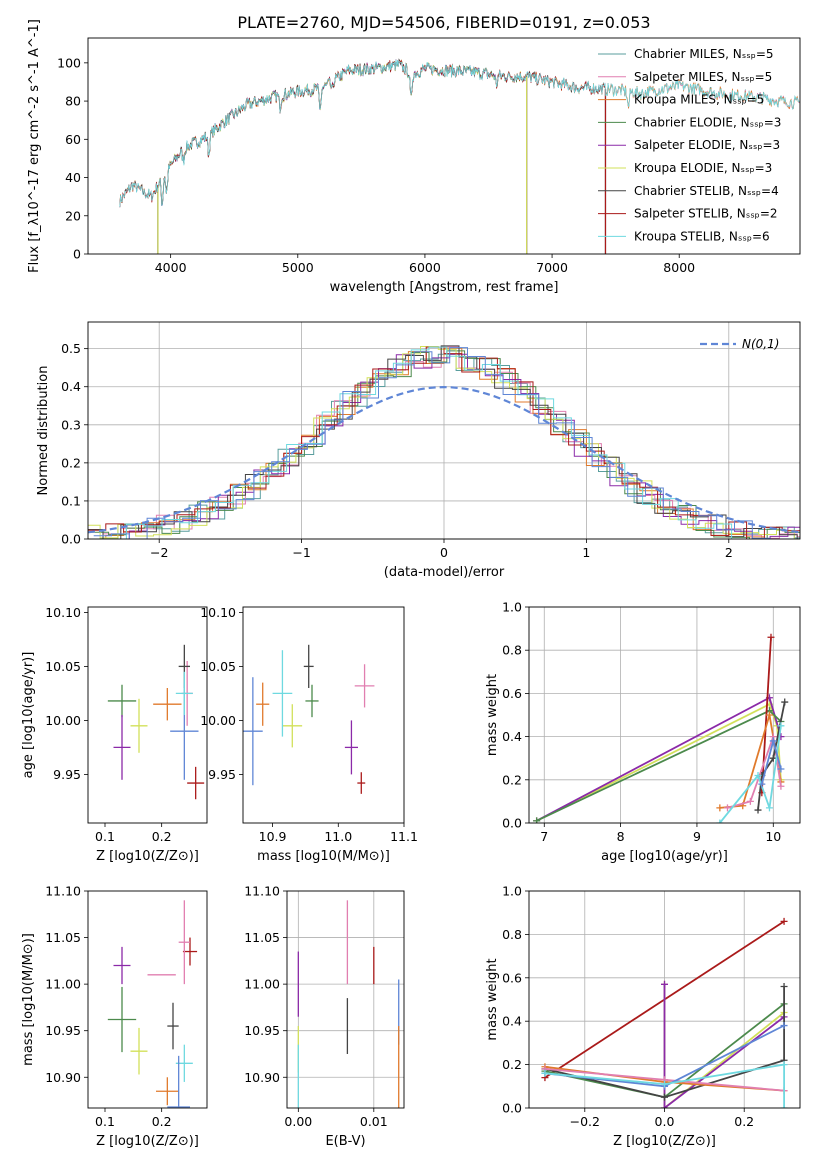 The image size is (819, 1170). What do you see at coordinates (729, 552) in the screenshot?
I see `x-tick-label: 2` at bounding box center [729, 552].